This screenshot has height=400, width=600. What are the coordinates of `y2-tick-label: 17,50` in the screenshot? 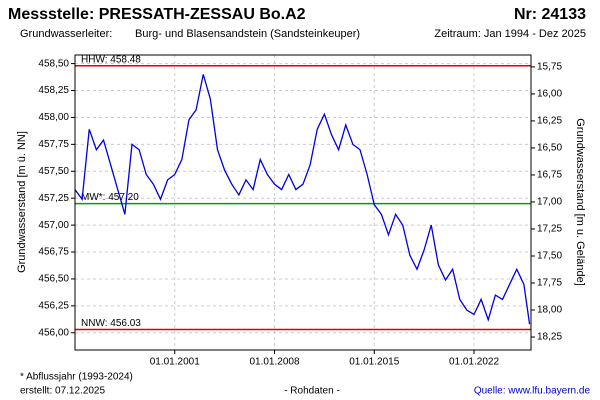 It's located at (549, 256).